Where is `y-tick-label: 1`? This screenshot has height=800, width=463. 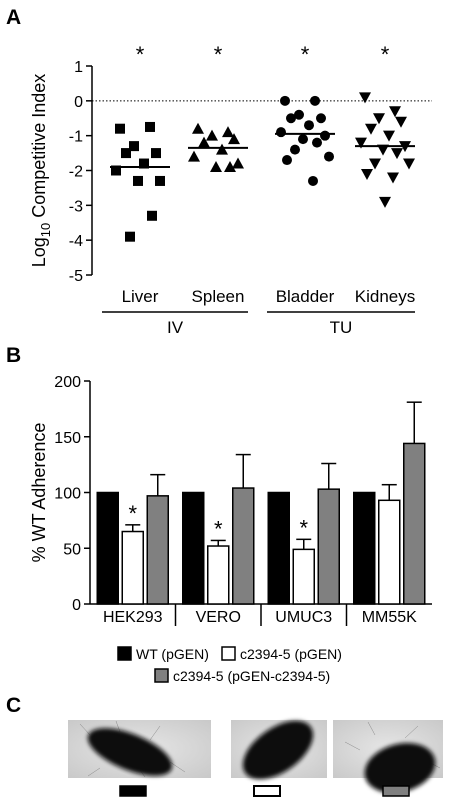
y-tick-label: 1 is located at coordinates (78, 67).